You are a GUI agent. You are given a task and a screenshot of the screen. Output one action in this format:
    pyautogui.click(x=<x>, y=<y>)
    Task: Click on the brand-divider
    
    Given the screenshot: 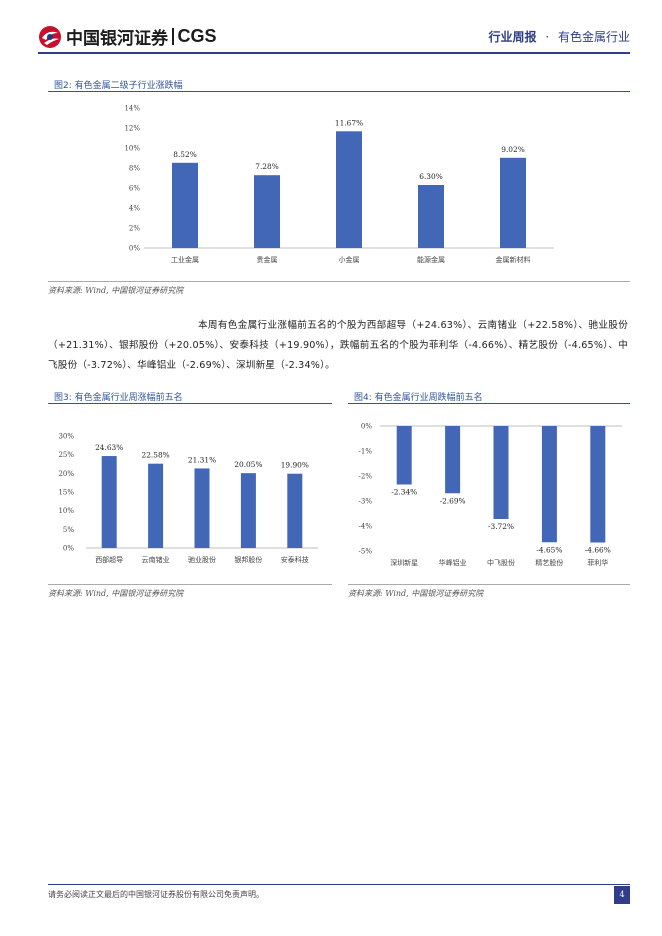 What is the action you would take?
    pyautogui.click(x=173, y=36)
    